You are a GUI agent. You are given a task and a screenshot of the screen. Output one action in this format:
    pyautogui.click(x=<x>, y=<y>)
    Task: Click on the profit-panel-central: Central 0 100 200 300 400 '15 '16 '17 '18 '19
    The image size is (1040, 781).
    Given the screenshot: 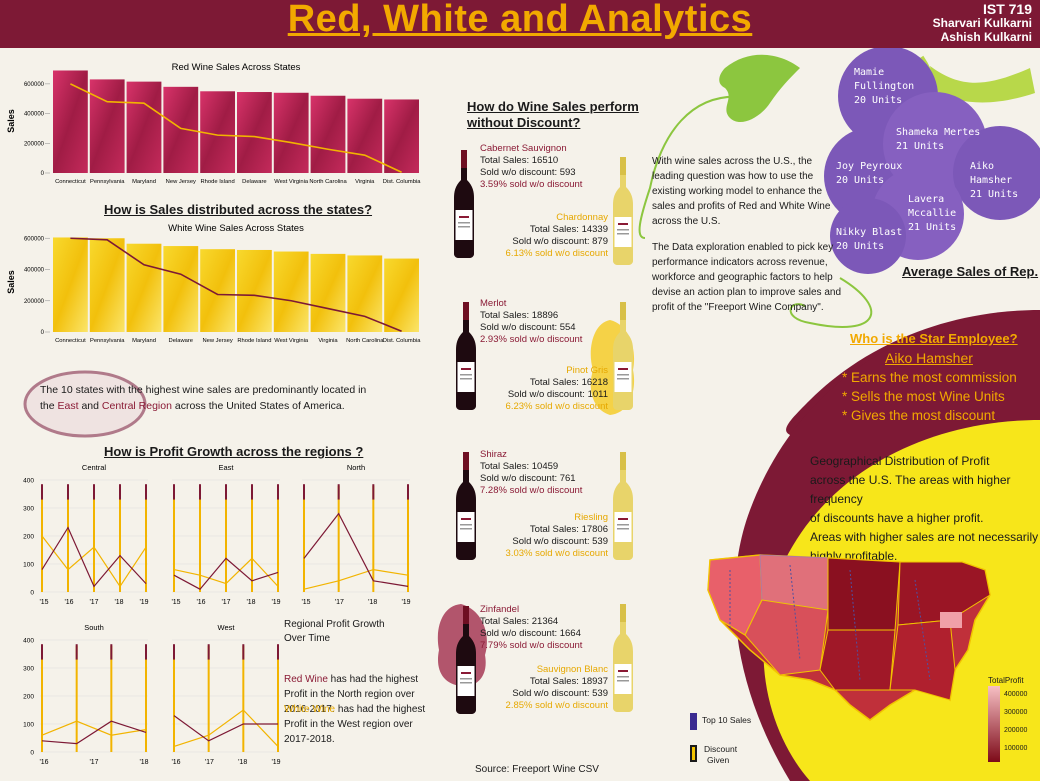 What is the action you would take?
    pyautogui.click(x=86, y=534)
    